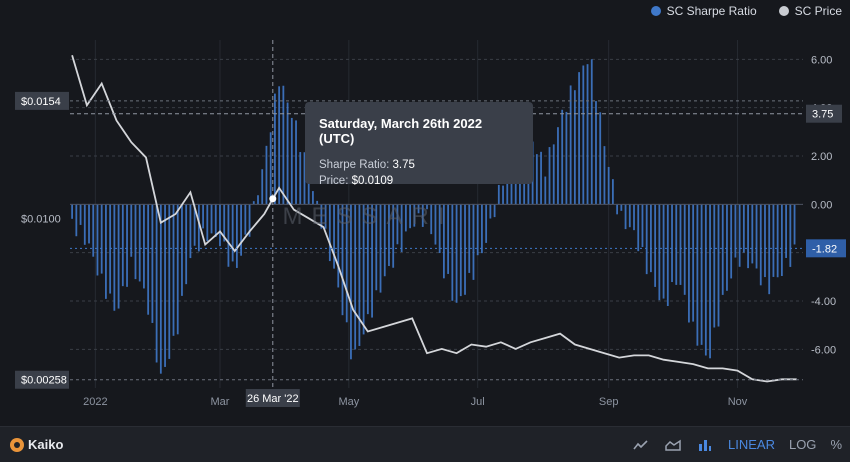 This screenshot has width=850, height=462. I want to click on watermark-text: MESSARI, so click(367, 216).